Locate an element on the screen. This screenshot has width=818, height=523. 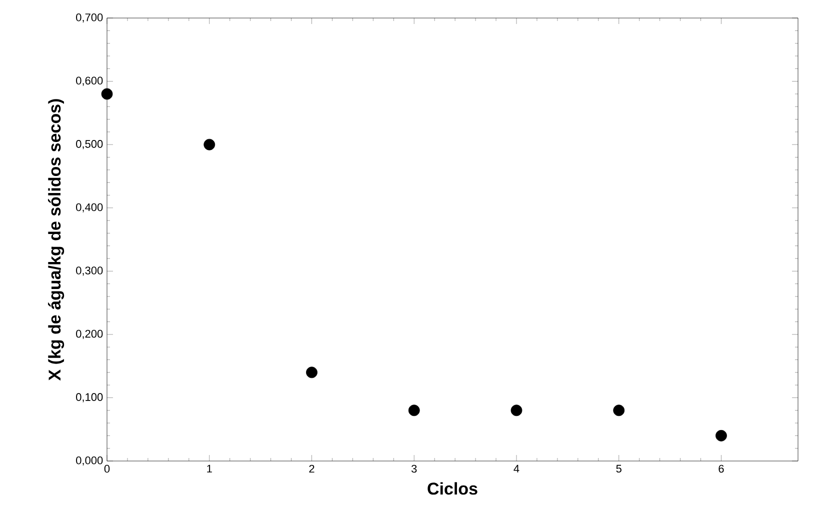
y-tick-label: 0,700 is located at coordinates (89, 18).